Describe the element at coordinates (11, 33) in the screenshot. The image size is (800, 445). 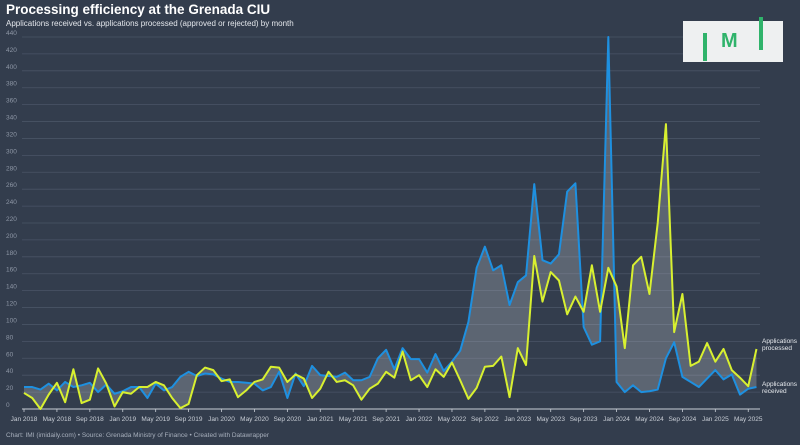
I see `y-tick-label: 440` at that location.